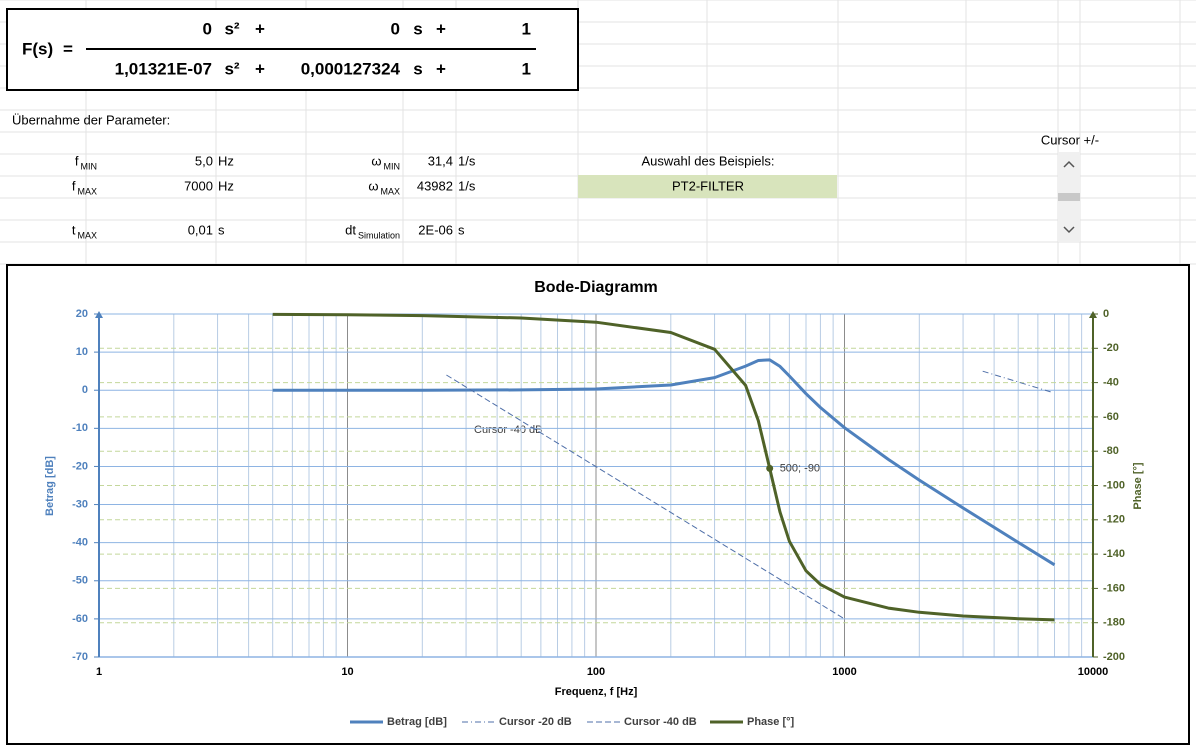 This screenshot has height=752, width=1196. What do you see at coordinates (1114, 554) in the screenshot?
I see `y2-tick-label: -140` at bounding box center [1114, 554].